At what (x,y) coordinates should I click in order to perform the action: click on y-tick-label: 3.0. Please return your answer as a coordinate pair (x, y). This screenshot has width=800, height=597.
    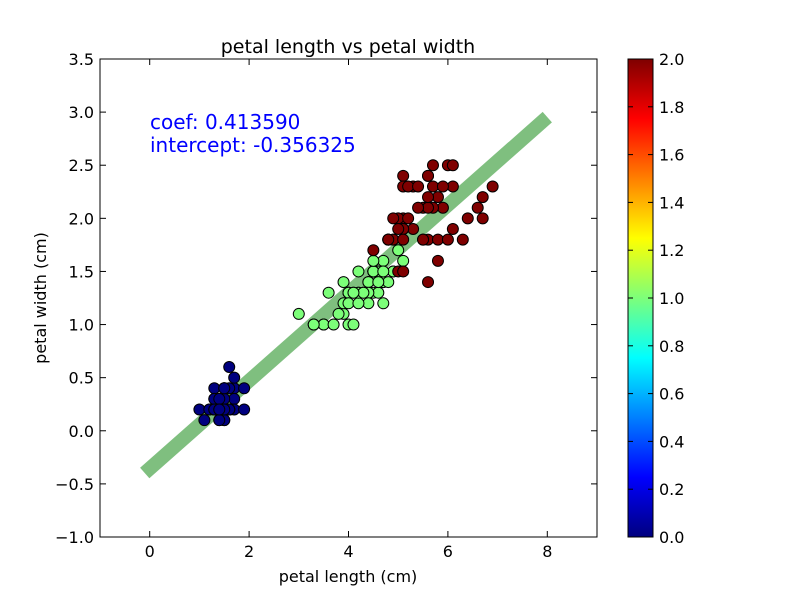
    Looking at the image, I should click on (81, 112).